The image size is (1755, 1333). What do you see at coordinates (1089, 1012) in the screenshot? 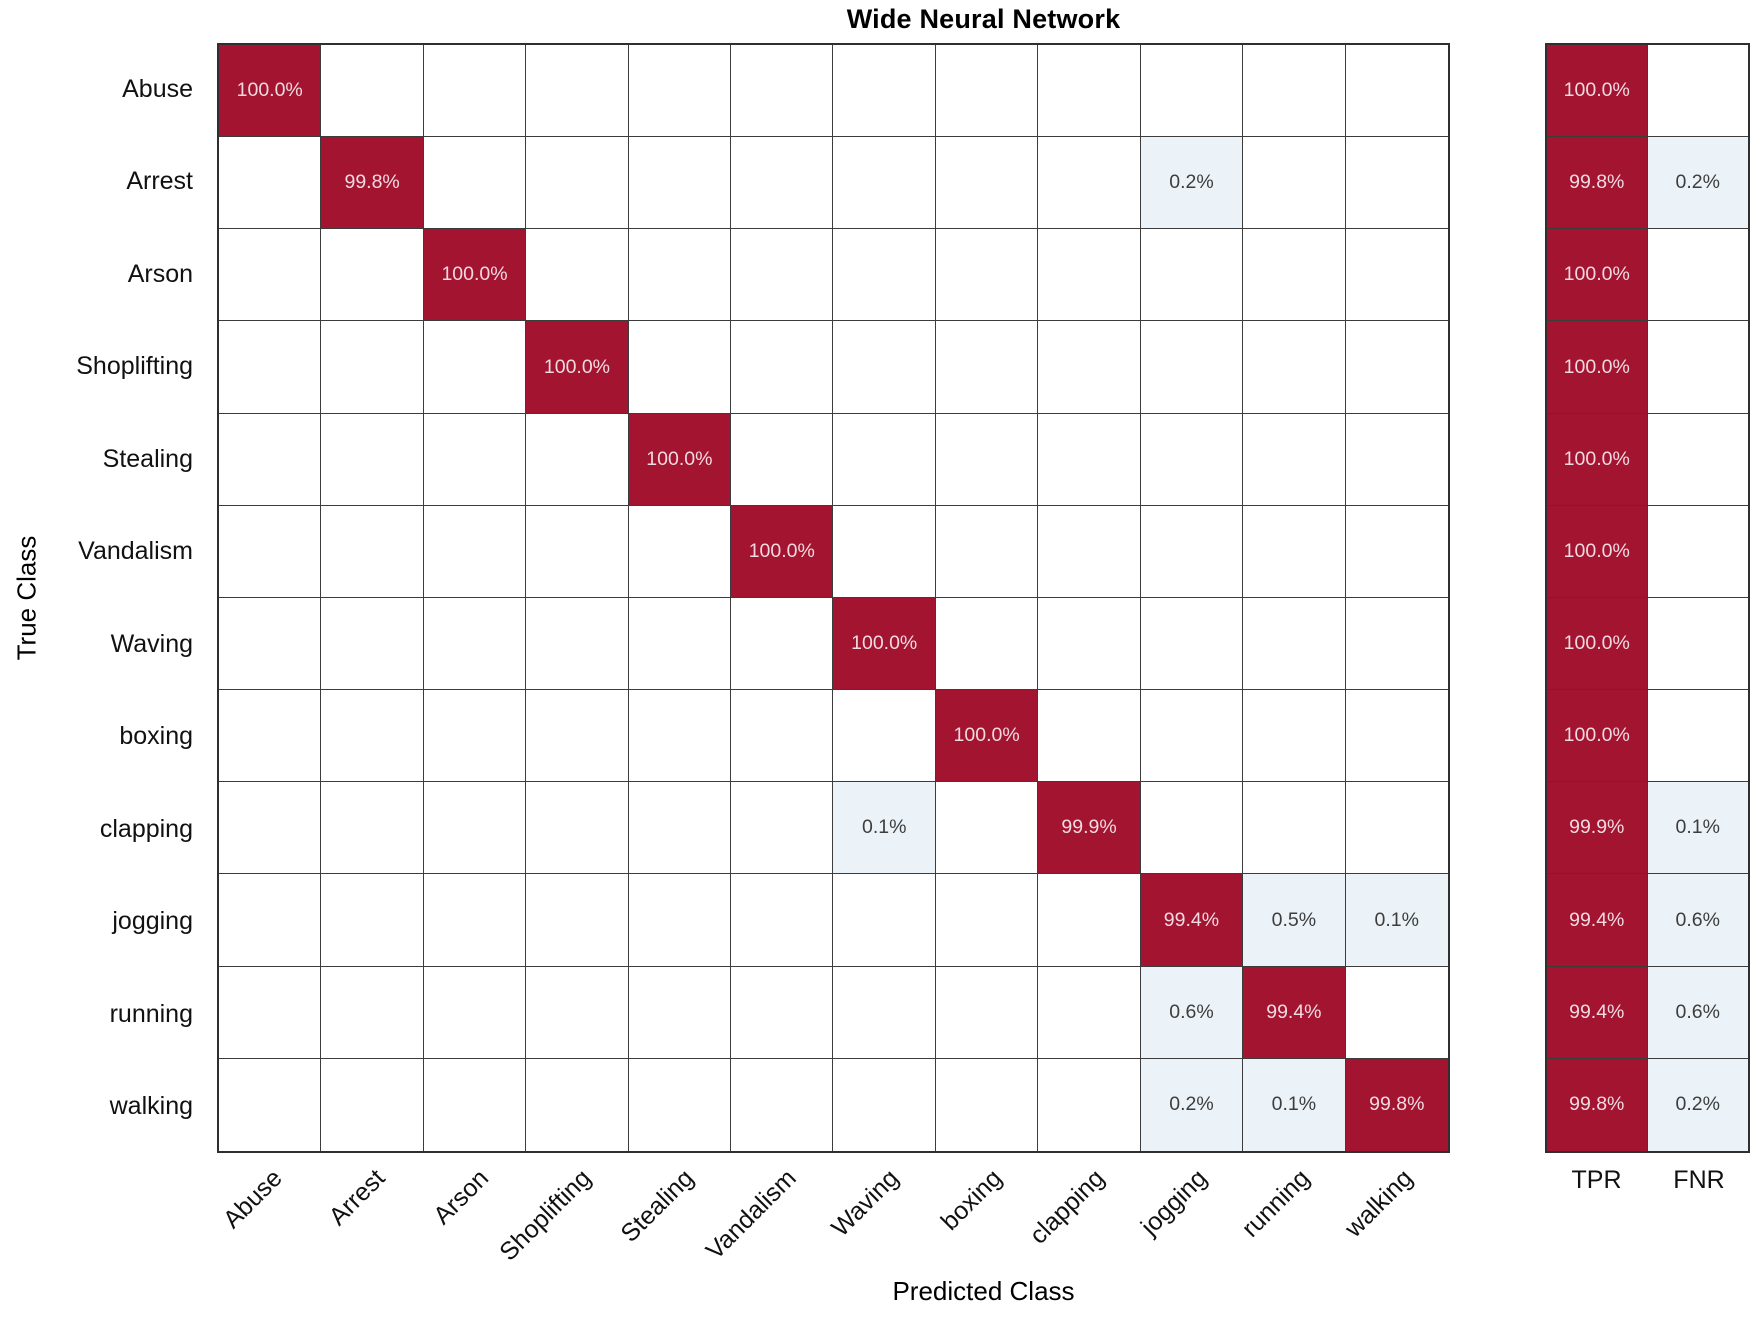
I see `matrix-cell-running-clapping` at bounding box center [1089, 1012].